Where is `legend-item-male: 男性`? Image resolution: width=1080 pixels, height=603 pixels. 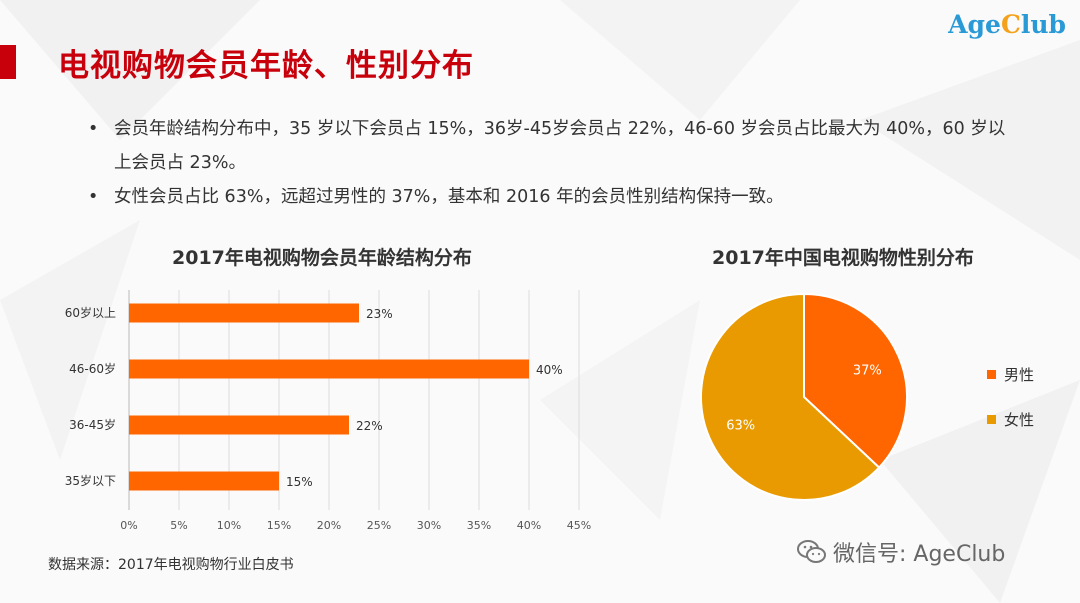 legend-item-male: 男性 is located at coordinates (1010, 374).